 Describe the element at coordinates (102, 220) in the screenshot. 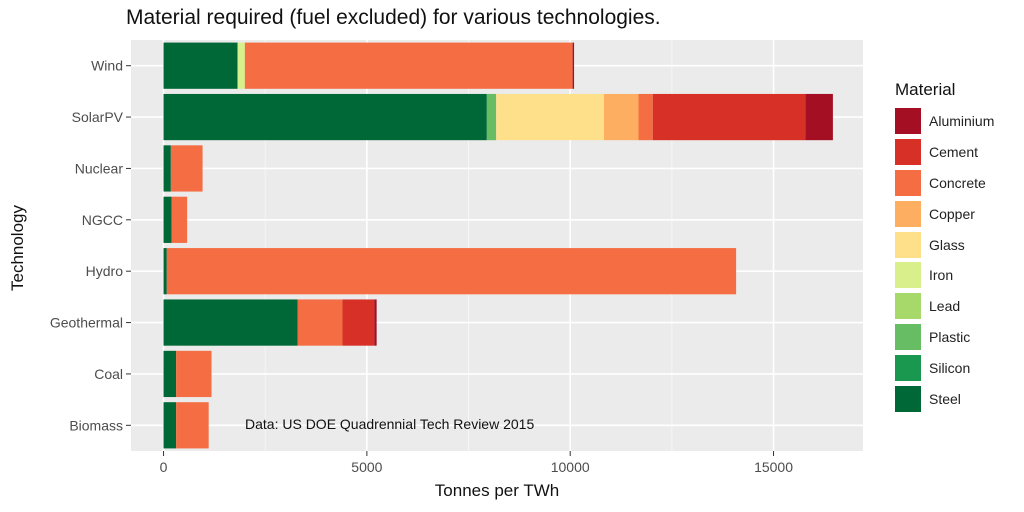

I see `y-tick-label: NGCC` at that location.